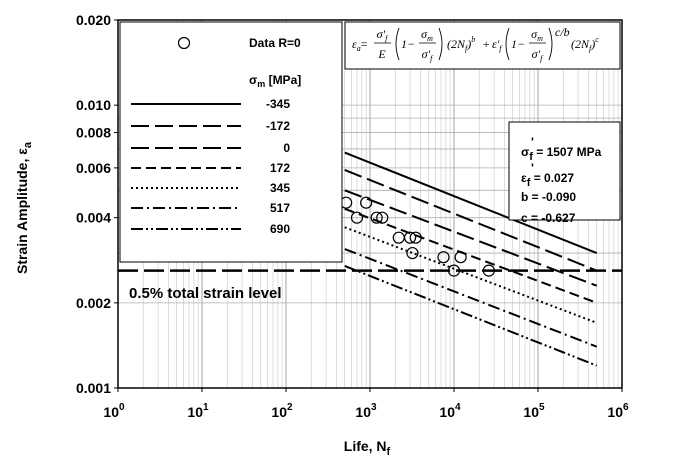 This screenshot has width=673, height=468. I want to click on eq-paren1-right, so click(440, 44).